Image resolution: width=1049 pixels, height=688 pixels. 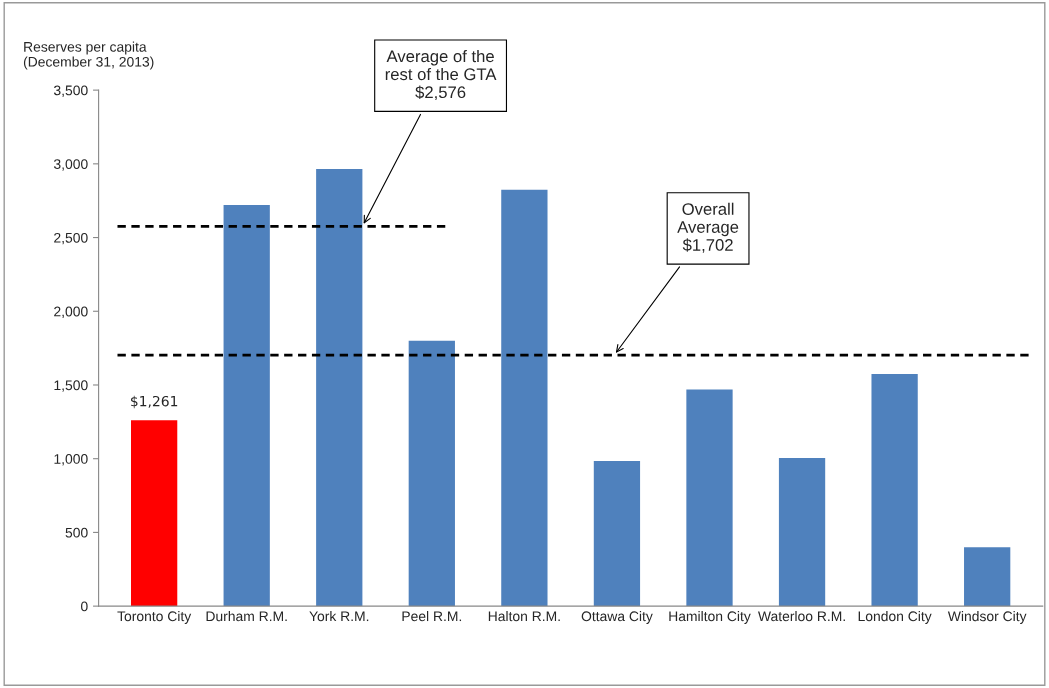 What do you see at coordinates (441, 75) in the screenshot?
I see `ref-line-label: Average of the rest of the GTA $2,576` at bounding box center [441, 75].